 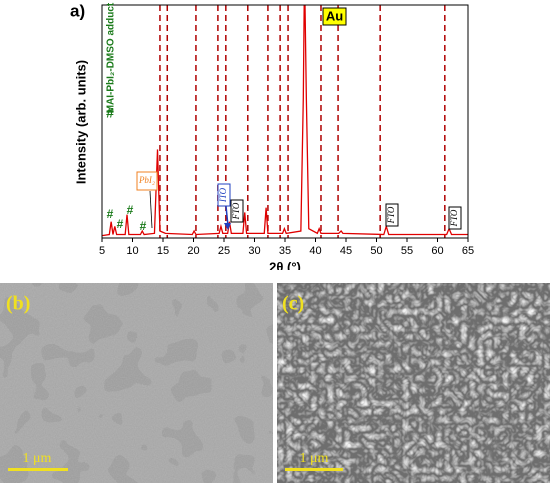 What do you see at coordinates (437, 251) in the screenshot?
I see `x-tick-label: 60` at bounding box center [437, 251].